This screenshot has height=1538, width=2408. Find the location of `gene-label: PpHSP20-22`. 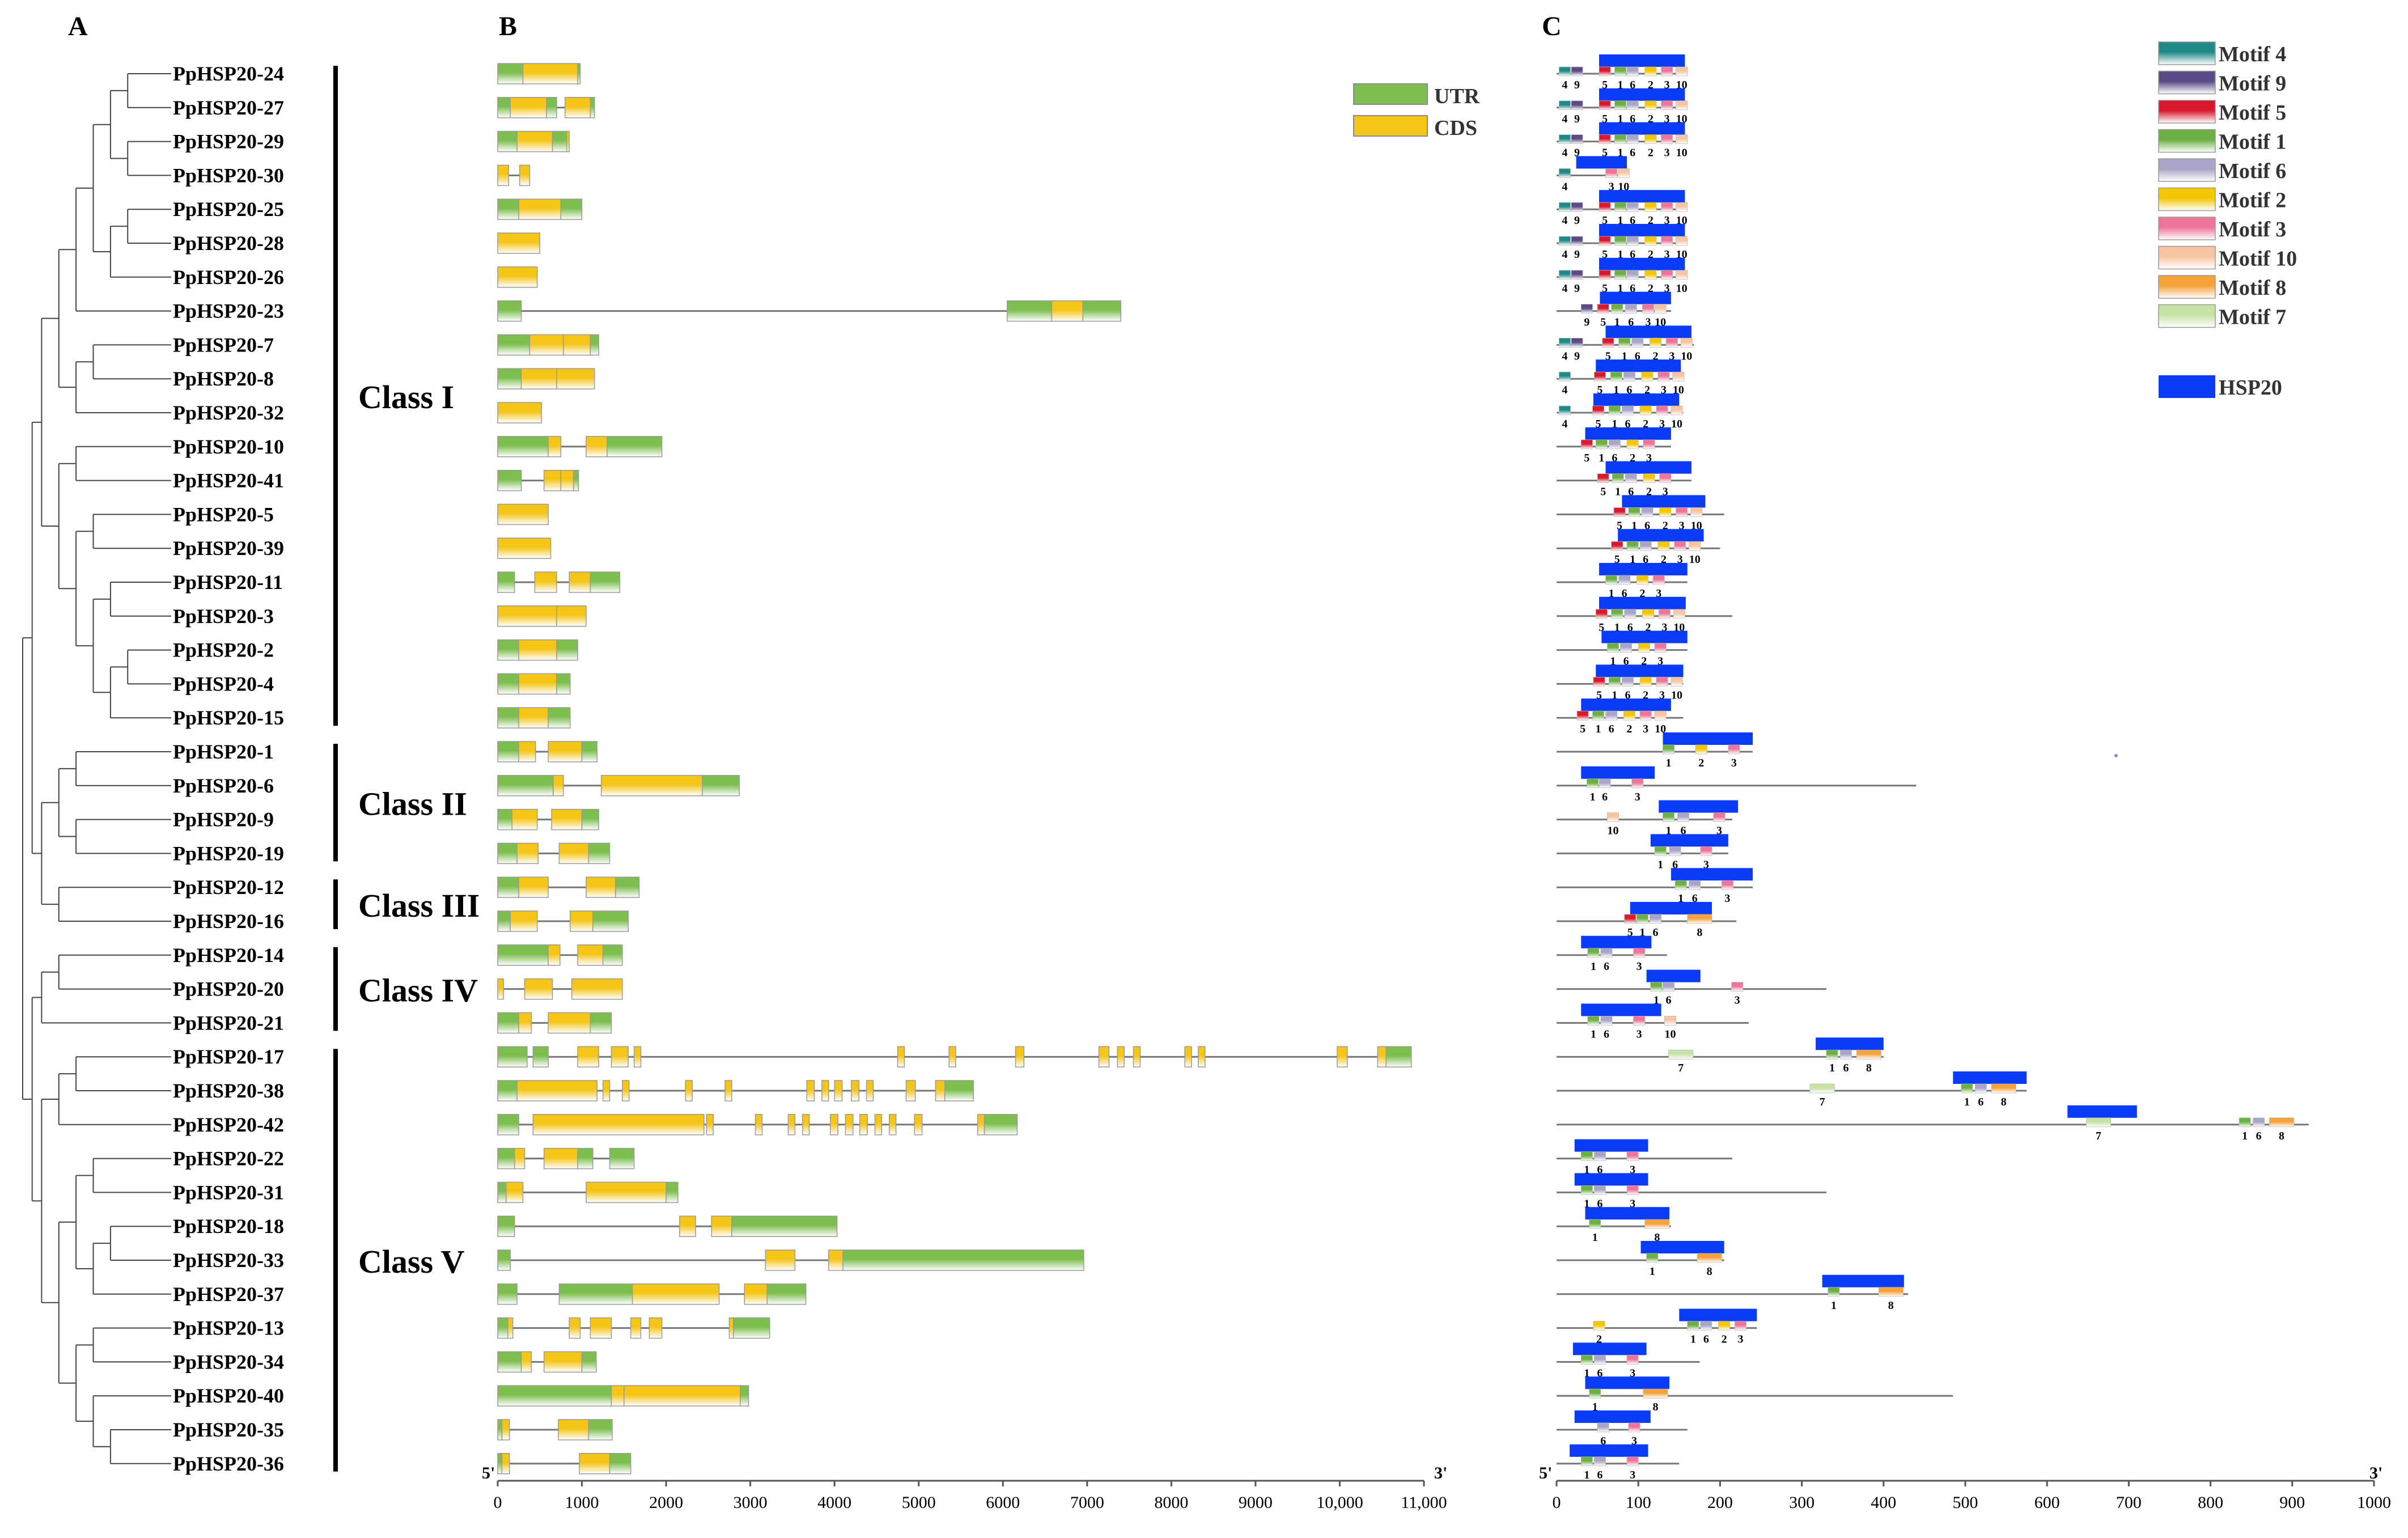

gene-label: PpHSP20-22 is located at coordinates (228, 1158).